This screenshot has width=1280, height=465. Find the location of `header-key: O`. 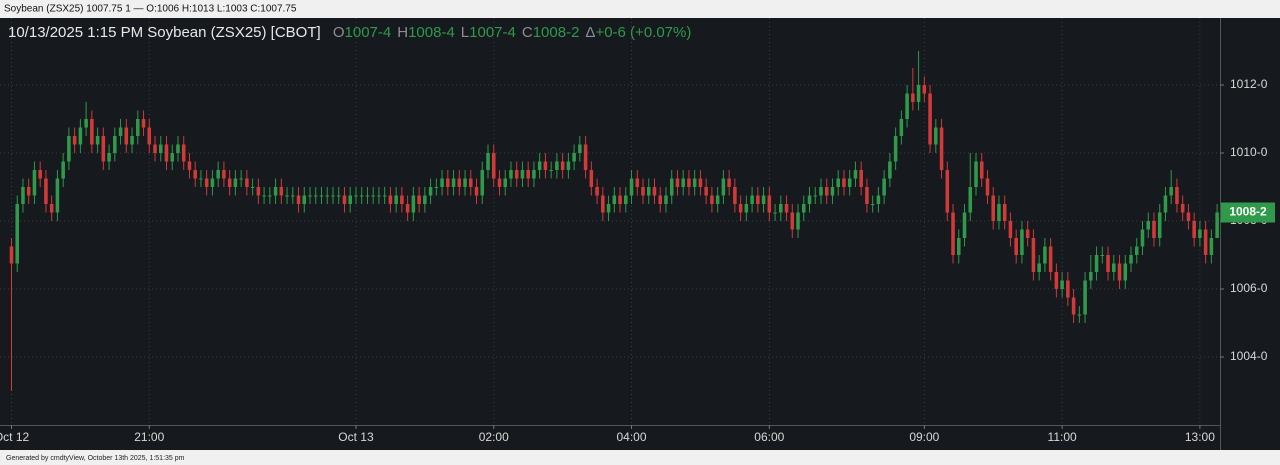

header-key: O is located at coordinates (339, 32).